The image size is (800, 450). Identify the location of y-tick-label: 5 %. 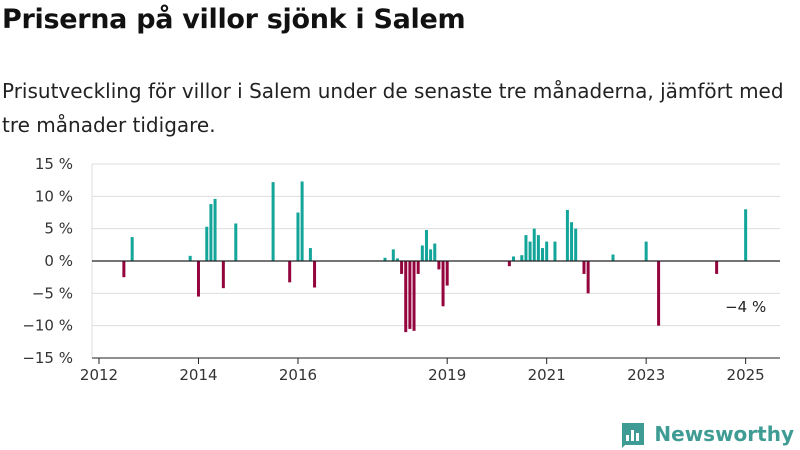
(58, 229).